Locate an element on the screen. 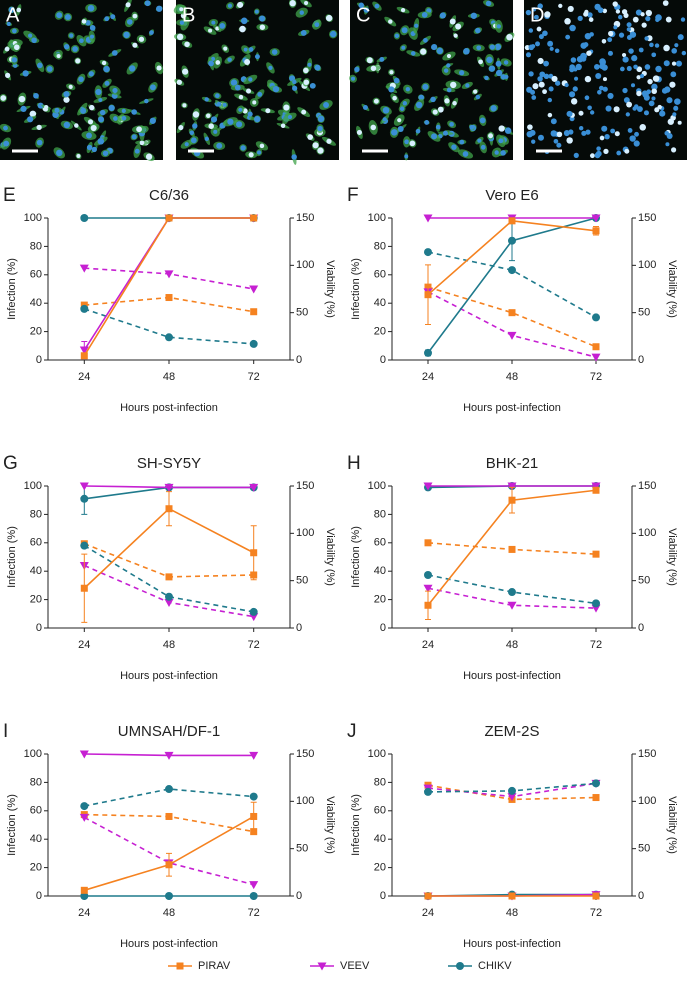  y-axis-label: Infection (%) is located at coordinates (356, 825).